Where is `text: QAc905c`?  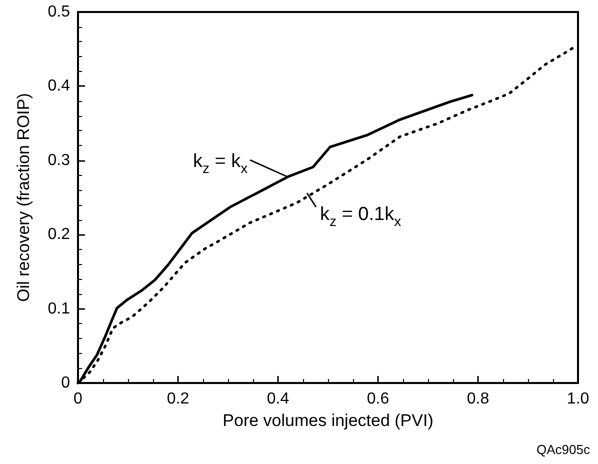
text: QAc905c is located at coordinates (563, 449).